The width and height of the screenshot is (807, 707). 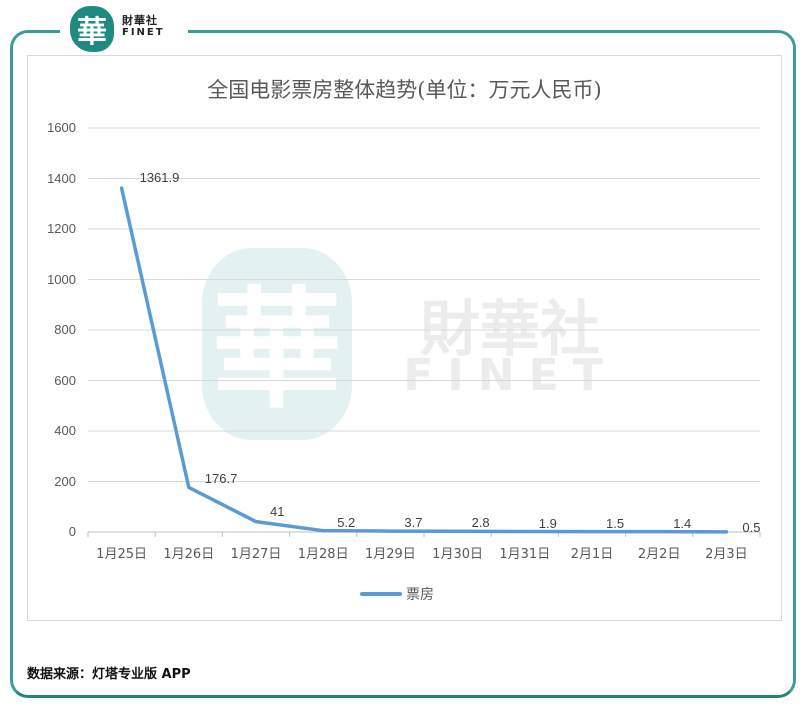 I want to click on data-point-label: 176.7, so click(x=221, y=479).